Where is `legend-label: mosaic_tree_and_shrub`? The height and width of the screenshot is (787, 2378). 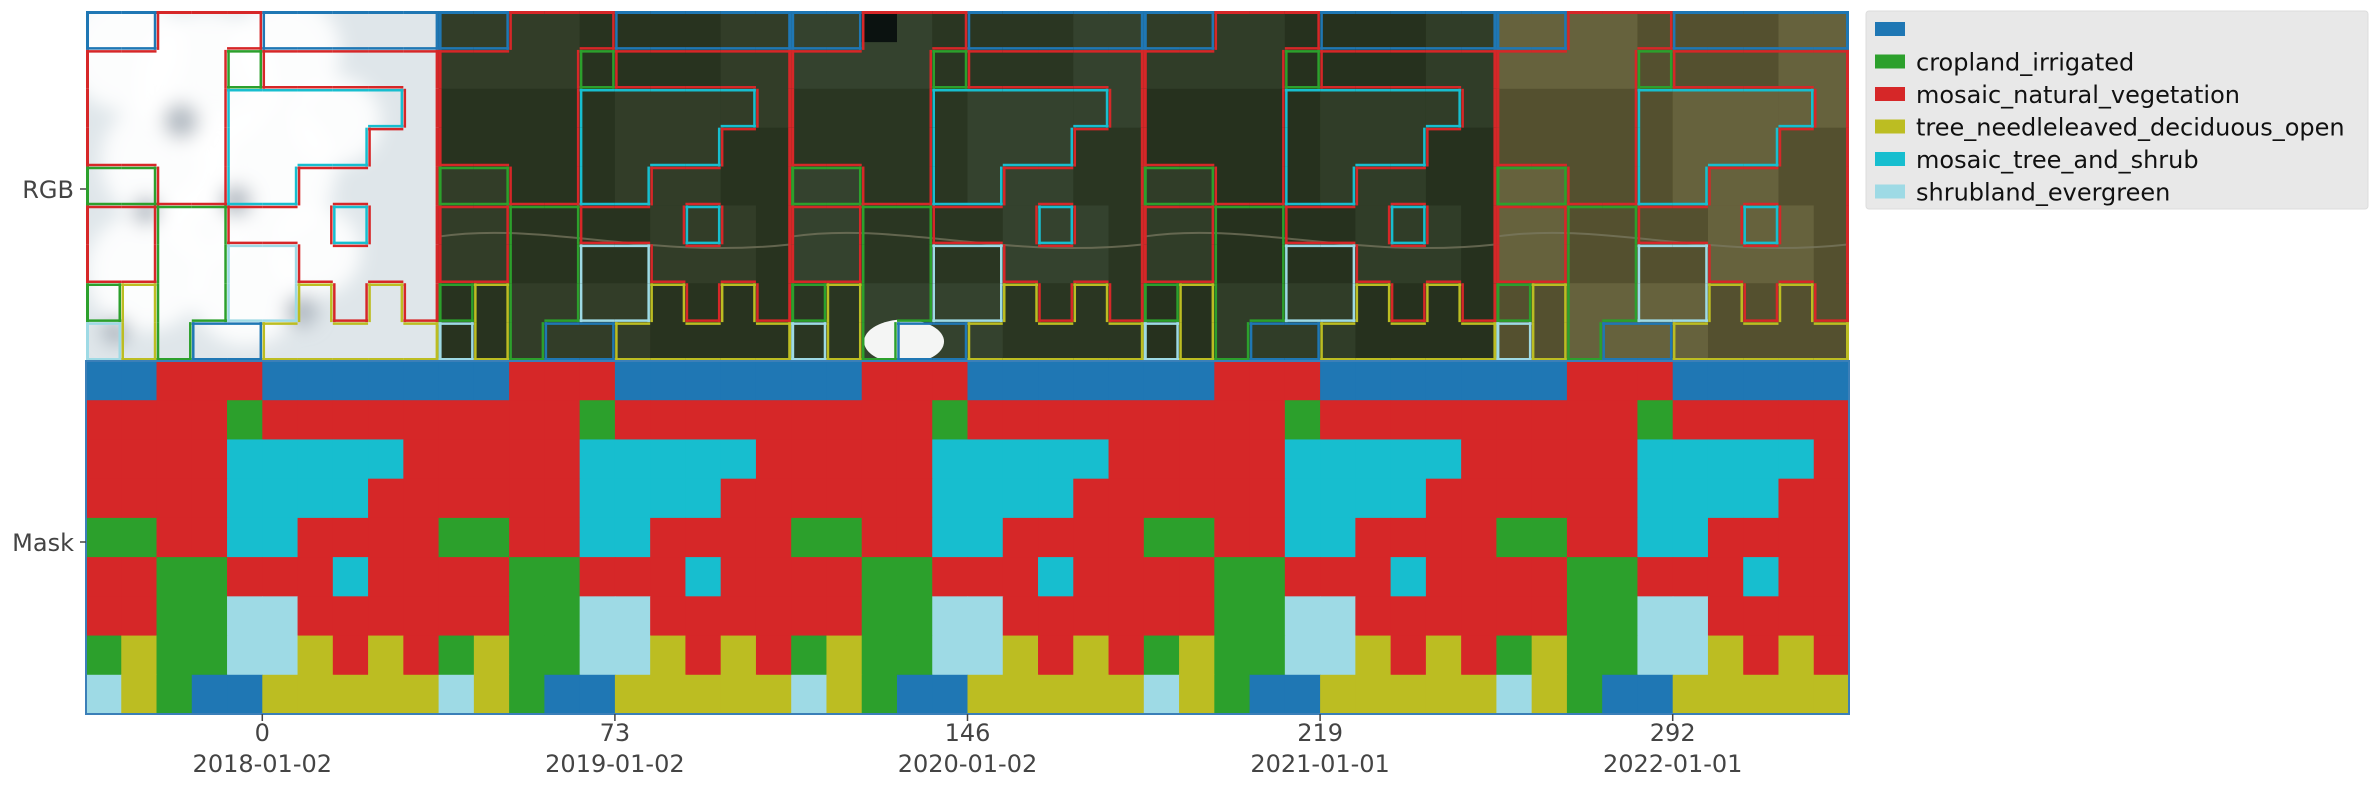
legend-label: mosaic_tree_and_shrub is located at coordinates (2057, 160).